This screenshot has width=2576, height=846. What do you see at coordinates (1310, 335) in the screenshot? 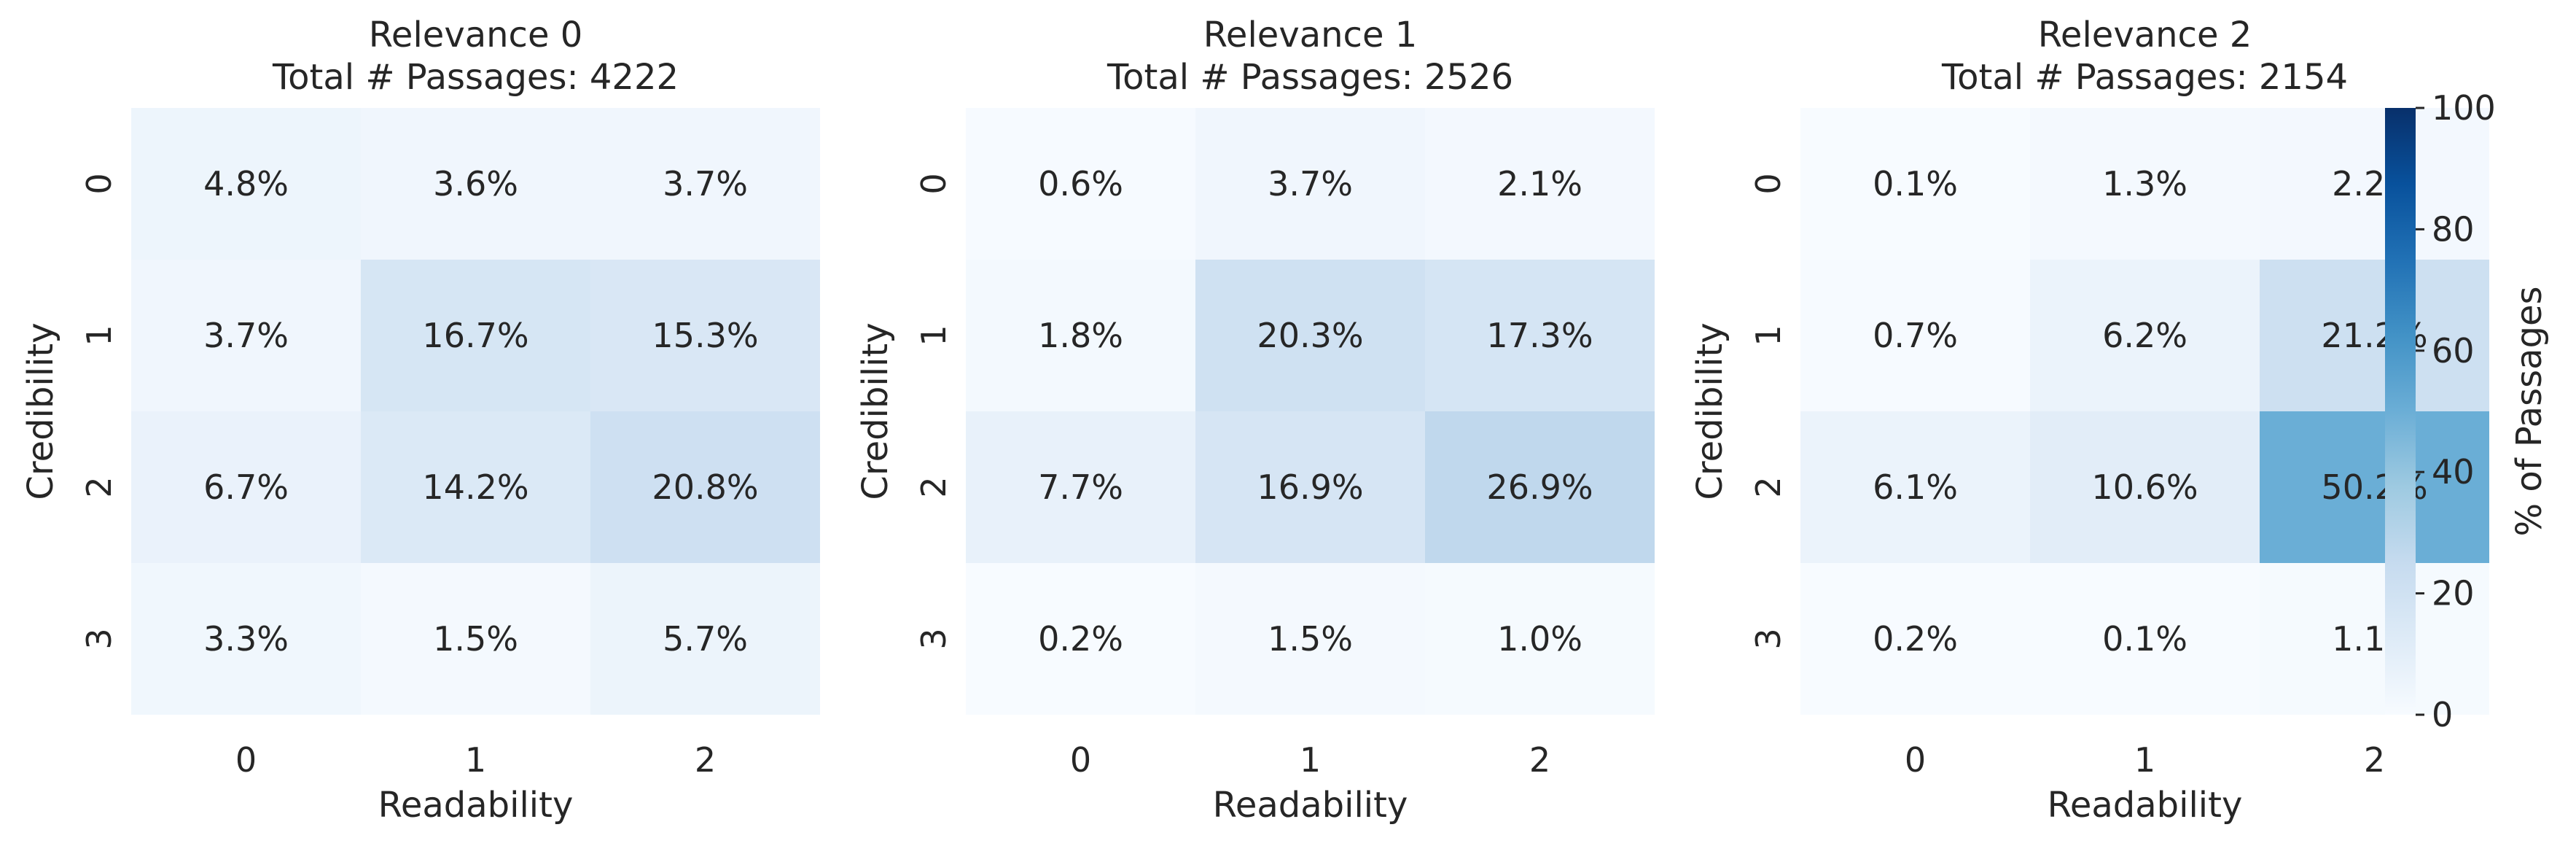
I see `cell-label: 20.3%` at bounding box center [1310, 335].